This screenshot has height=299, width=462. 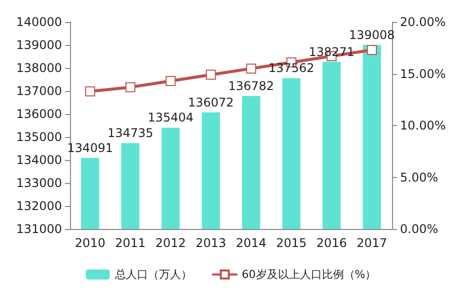 What do you see at coordinates (39, 160) in the screenshot?
I see `y-tick-label: 134000` at bounding box center [39, 160].